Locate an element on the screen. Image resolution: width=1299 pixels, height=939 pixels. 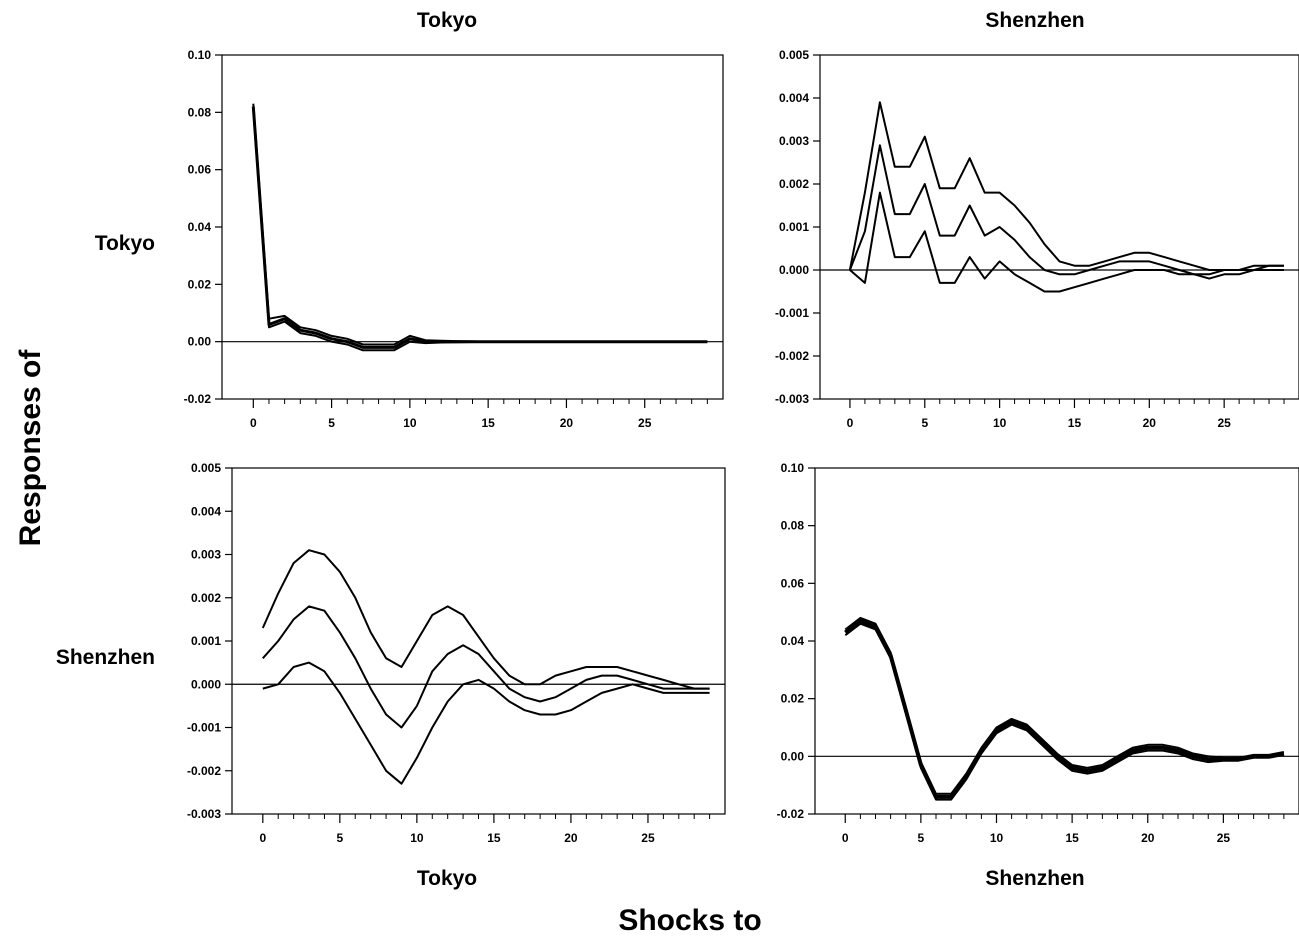
column-title-shenzhen: Shenzhen is located at coordinates (1034, 20).